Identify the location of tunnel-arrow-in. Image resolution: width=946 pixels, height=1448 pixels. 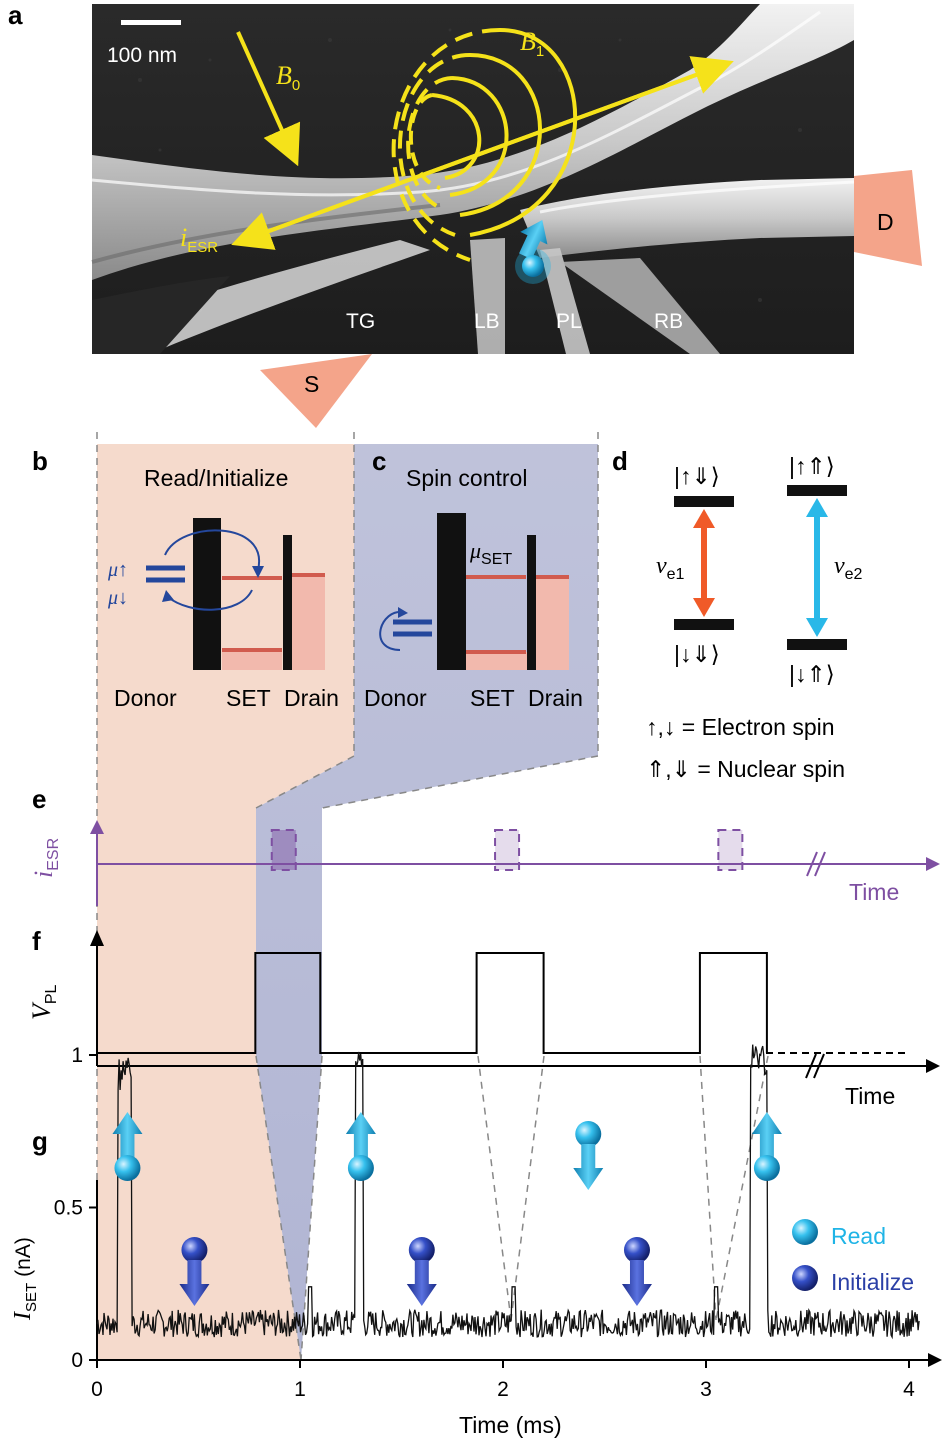
(210, 600).